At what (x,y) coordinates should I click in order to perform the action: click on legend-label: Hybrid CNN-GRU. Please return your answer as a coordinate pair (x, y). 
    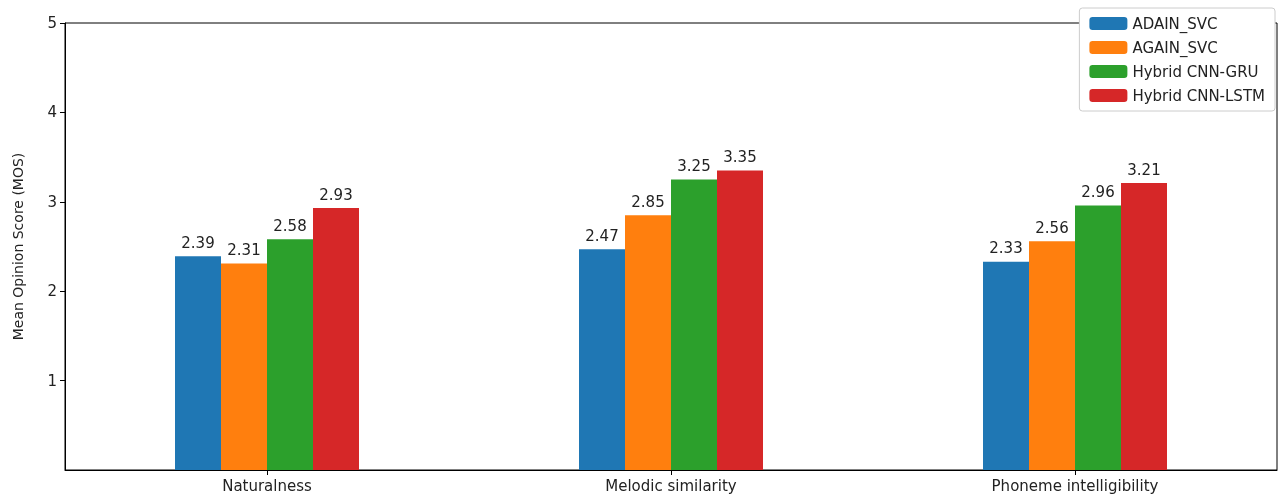
    Looking at the image, I should click on (1195, 71).